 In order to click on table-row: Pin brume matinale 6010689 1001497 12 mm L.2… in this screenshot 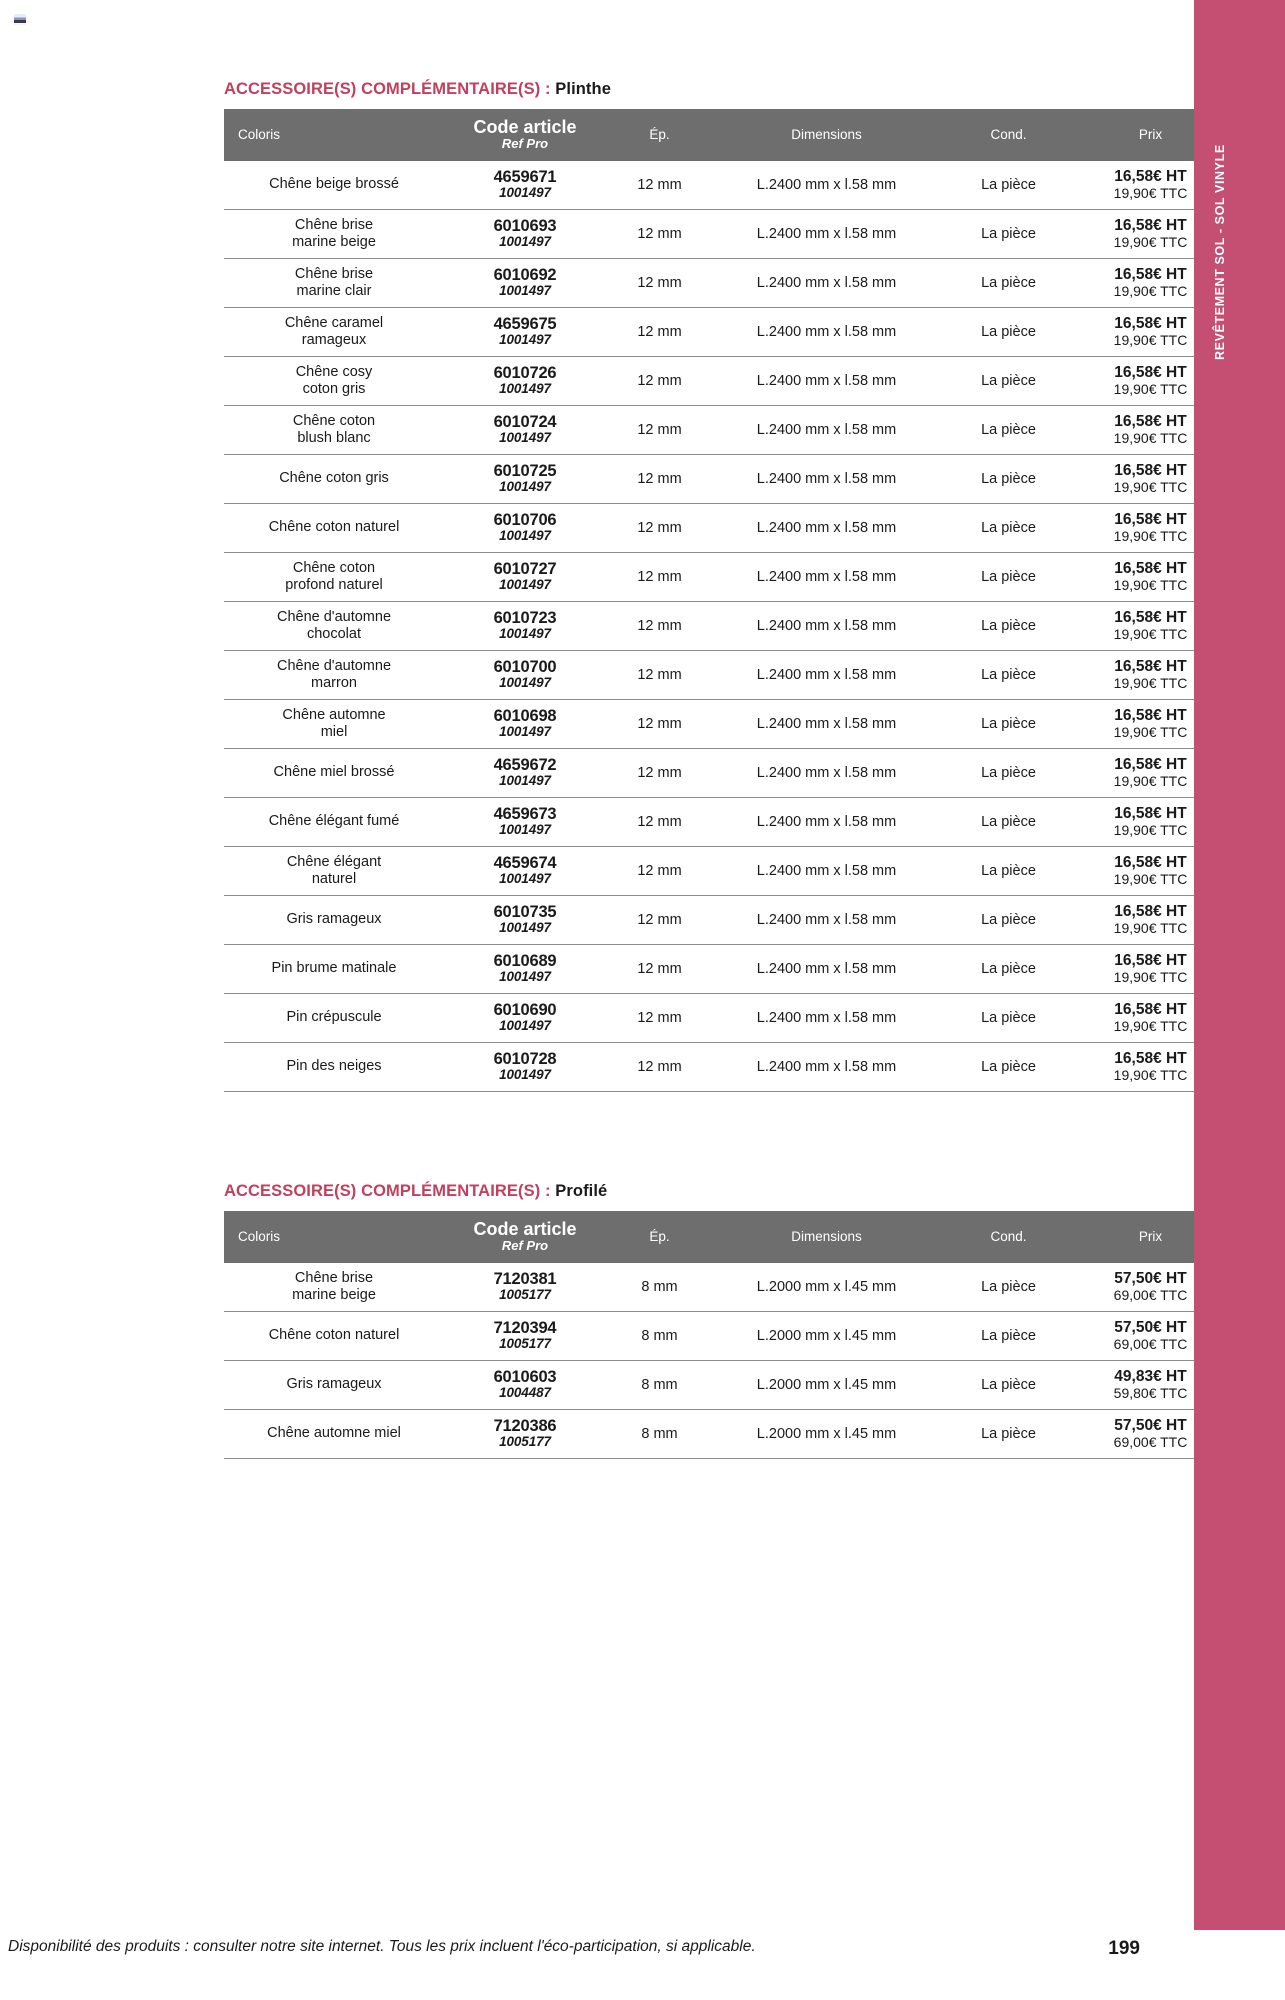, I will do `click(724, 969)`.